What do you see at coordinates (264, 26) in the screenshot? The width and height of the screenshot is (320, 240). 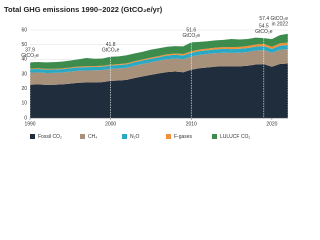 I see `annotation: 54.5` at bounding box center [264, 26].